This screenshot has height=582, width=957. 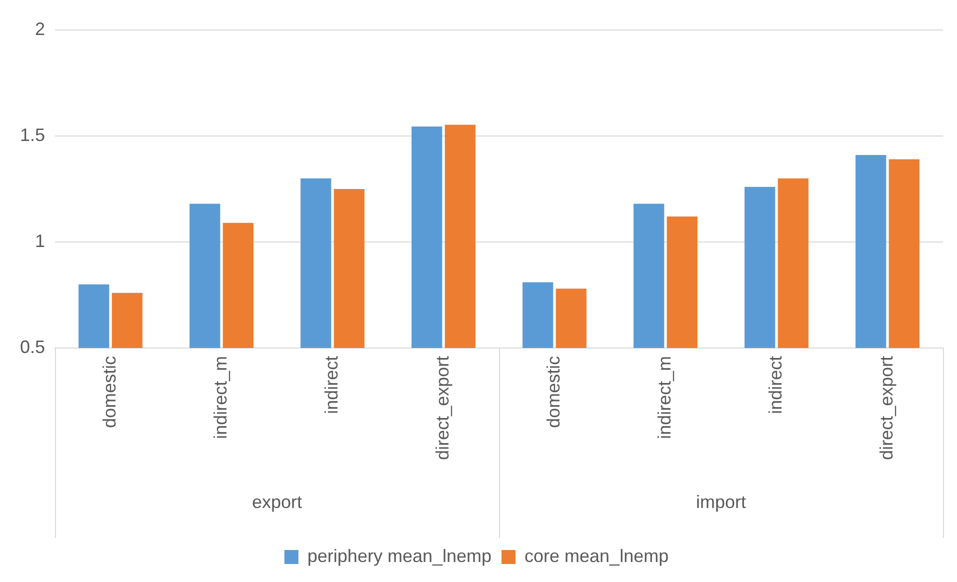 I want to click on legend-label: periphery mean_lnemp, so click(x=399, y=556).